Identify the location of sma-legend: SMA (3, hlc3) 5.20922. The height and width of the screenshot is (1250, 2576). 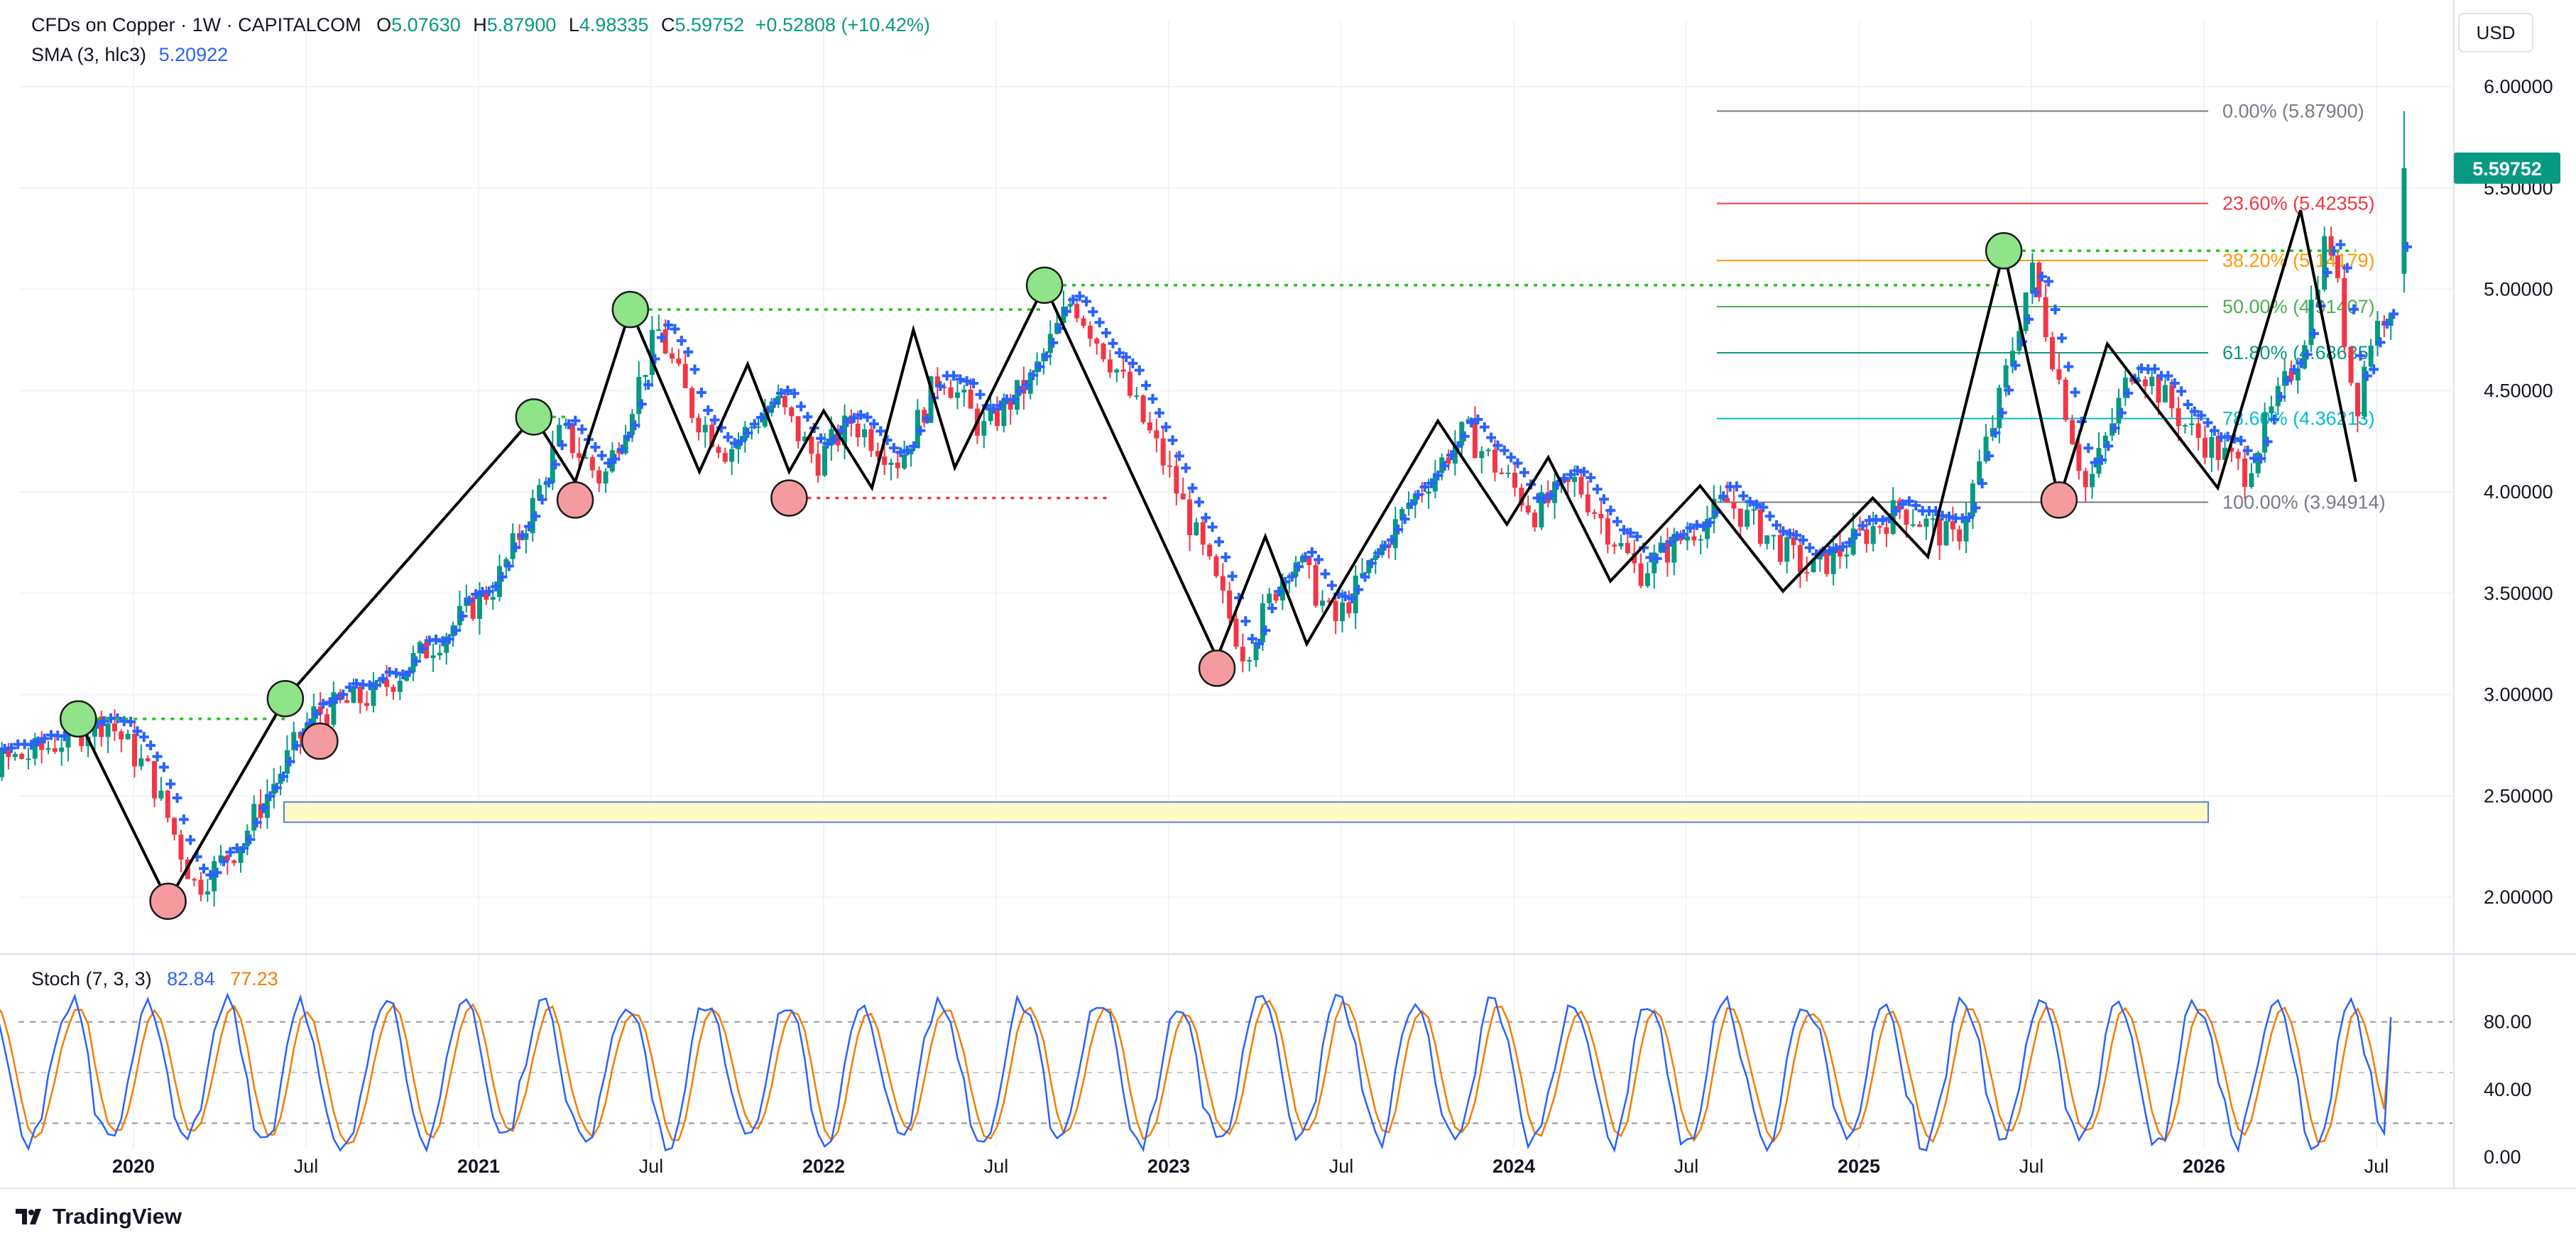
(129, 55).